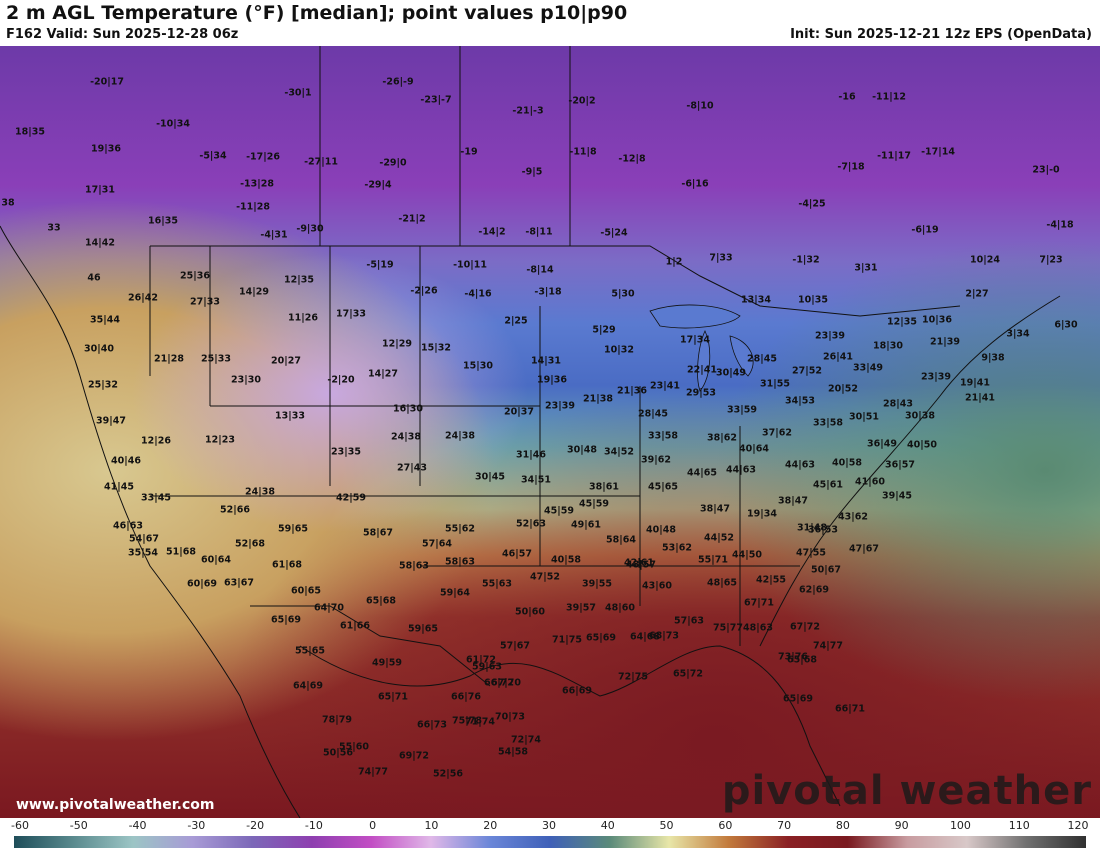  Describe the element at coordinates (632, 159) in the screenshot. I see `point-value: -12|8` at that location.